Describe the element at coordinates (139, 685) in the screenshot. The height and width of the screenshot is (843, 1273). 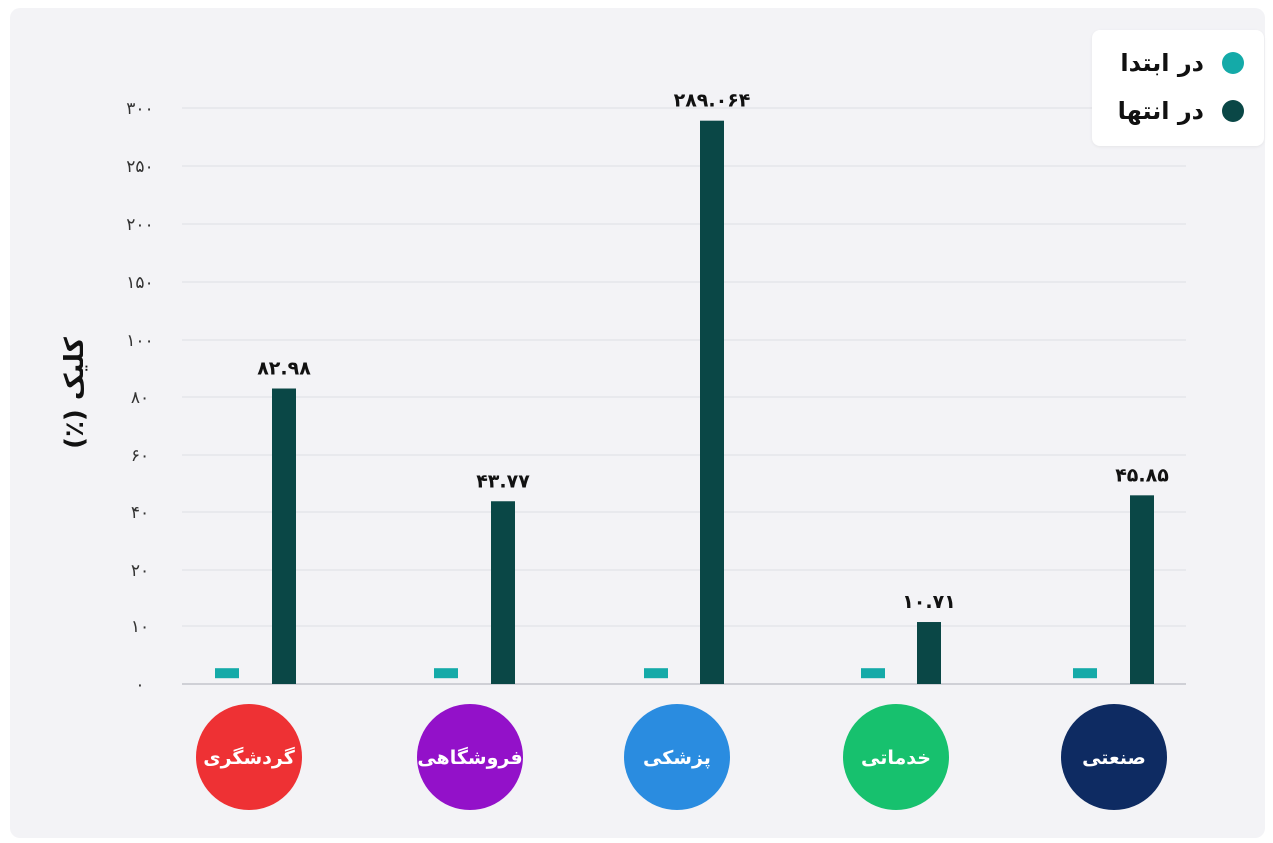
I see `y-tick-label: ۰` at that location.